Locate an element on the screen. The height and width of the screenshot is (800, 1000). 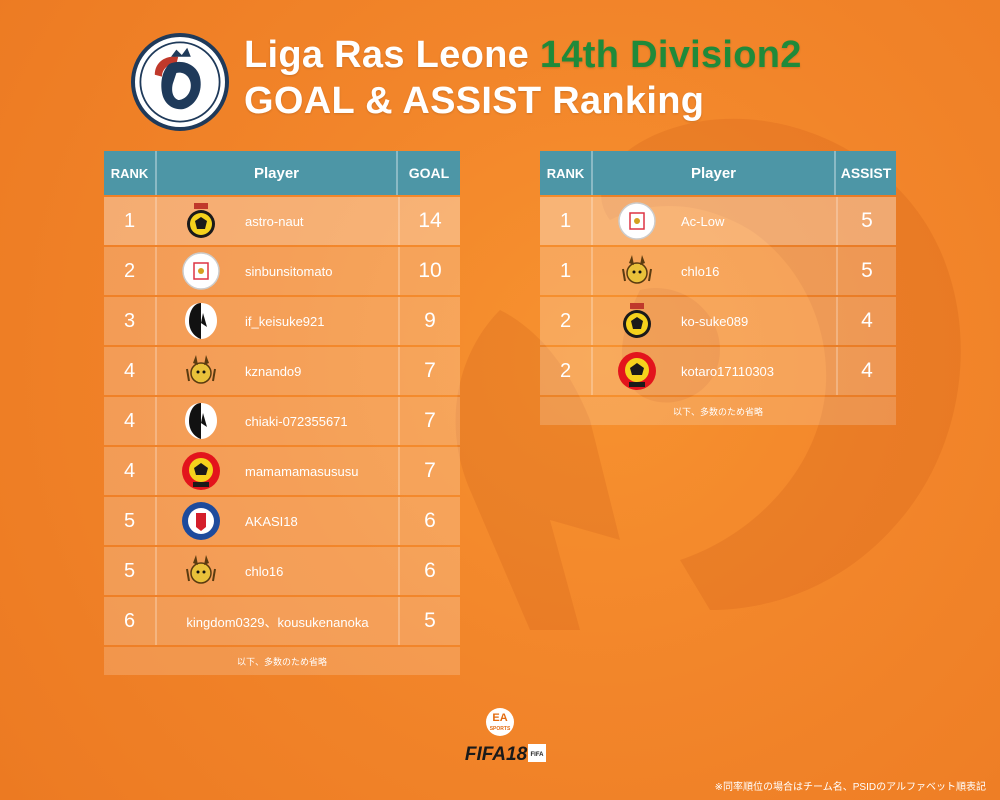
goal-table-row: 5 AKASI18 6 is located at coordinates (282, 521).